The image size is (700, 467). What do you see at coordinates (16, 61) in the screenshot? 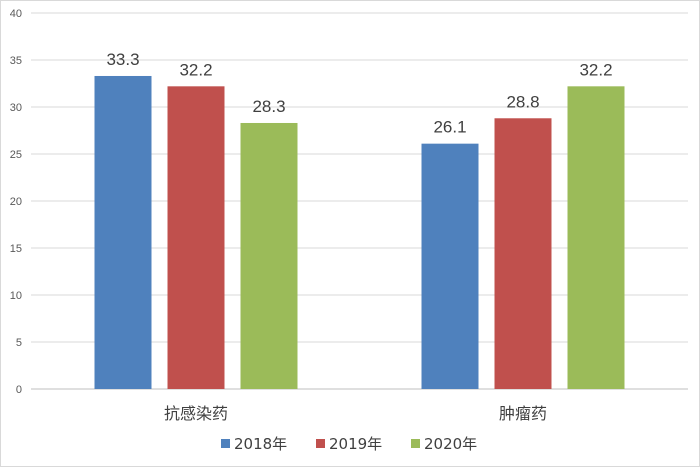
I see `y-tick-label: 35` at bounding box center [16, 61].